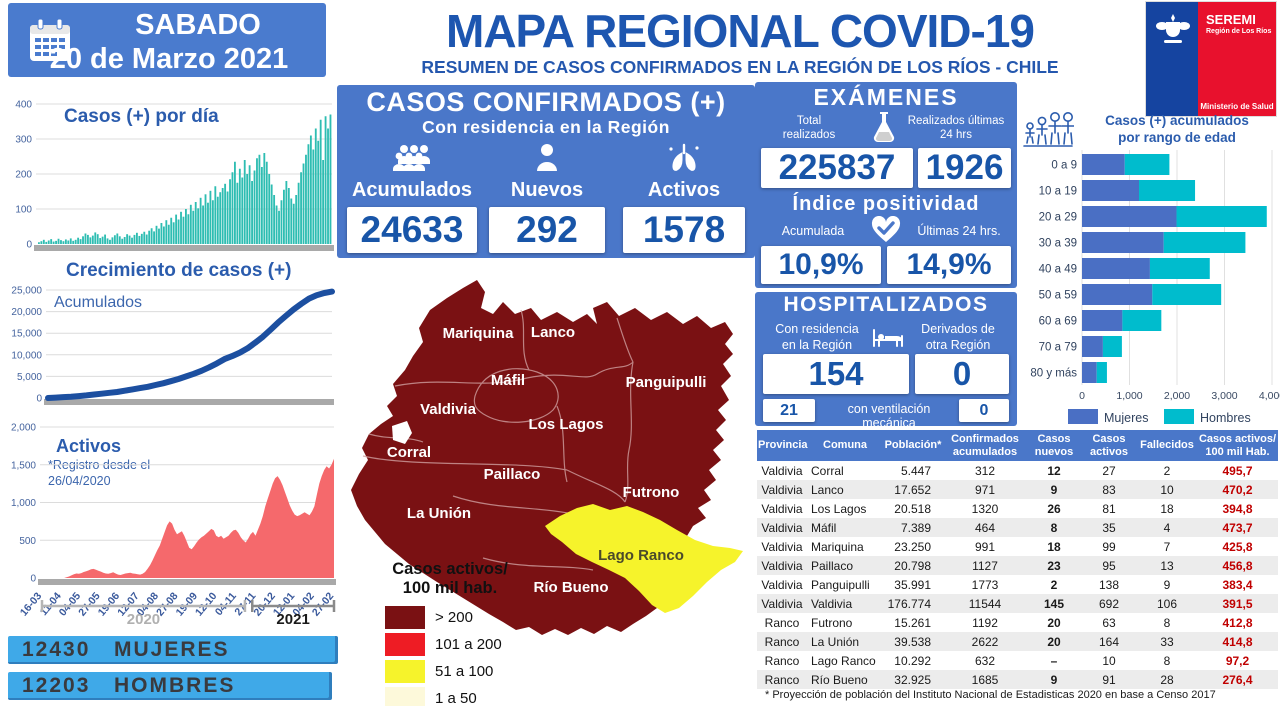 Image resolution: width=1280 pixels, height=706 pixels. Describe the element at coordinates (1167, 528) in the screenshot. I see `table-cell: 4` at that location.